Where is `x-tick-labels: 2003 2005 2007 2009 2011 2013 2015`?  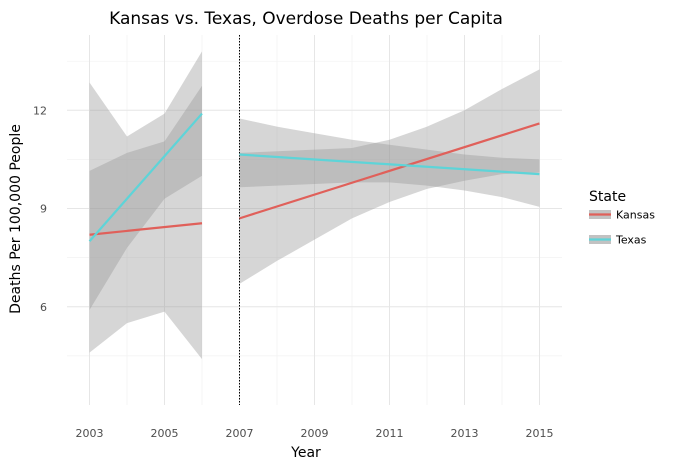 x-tick-labels: 2003 2005 2007 2009 2011 2013 2015 is located at coordinates (315, 433).